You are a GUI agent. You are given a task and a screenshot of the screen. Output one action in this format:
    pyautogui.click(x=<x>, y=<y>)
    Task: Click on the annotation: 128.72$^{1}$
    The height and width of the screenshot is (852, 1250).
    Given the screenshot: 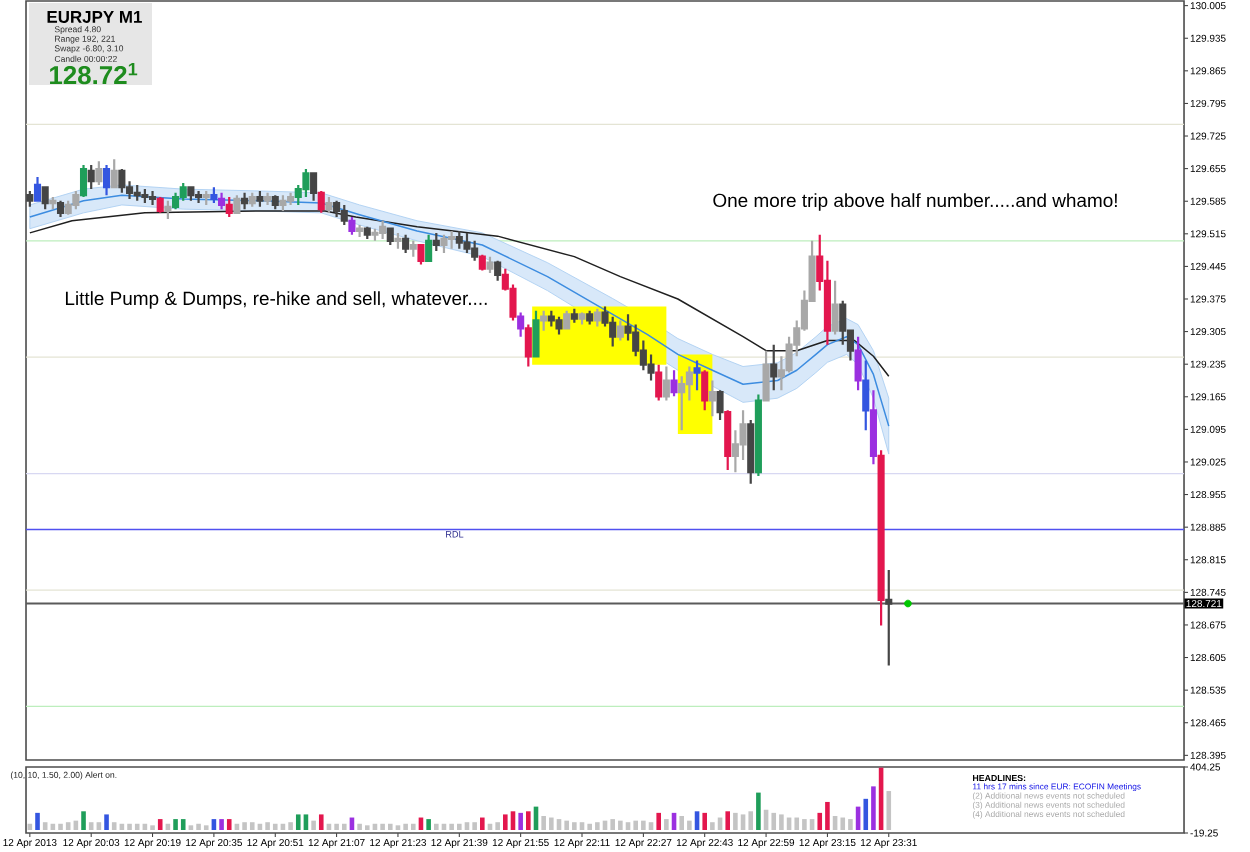 What is the action you would take?
    pyautogui.click(x=94, y=73)
    